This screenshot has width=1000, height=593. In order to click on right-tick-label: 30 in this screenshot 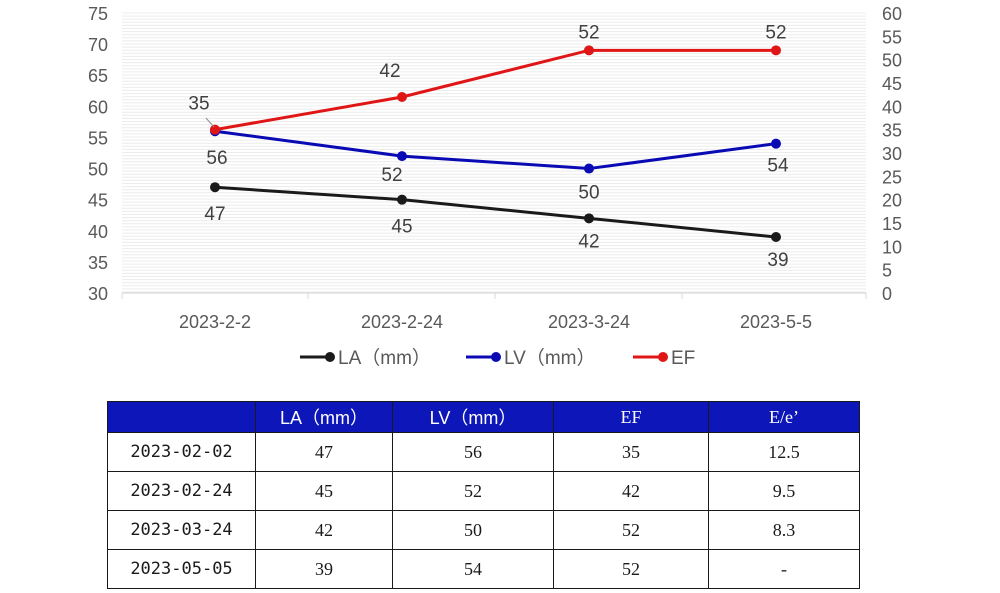, I will do `click(892, 154)`.